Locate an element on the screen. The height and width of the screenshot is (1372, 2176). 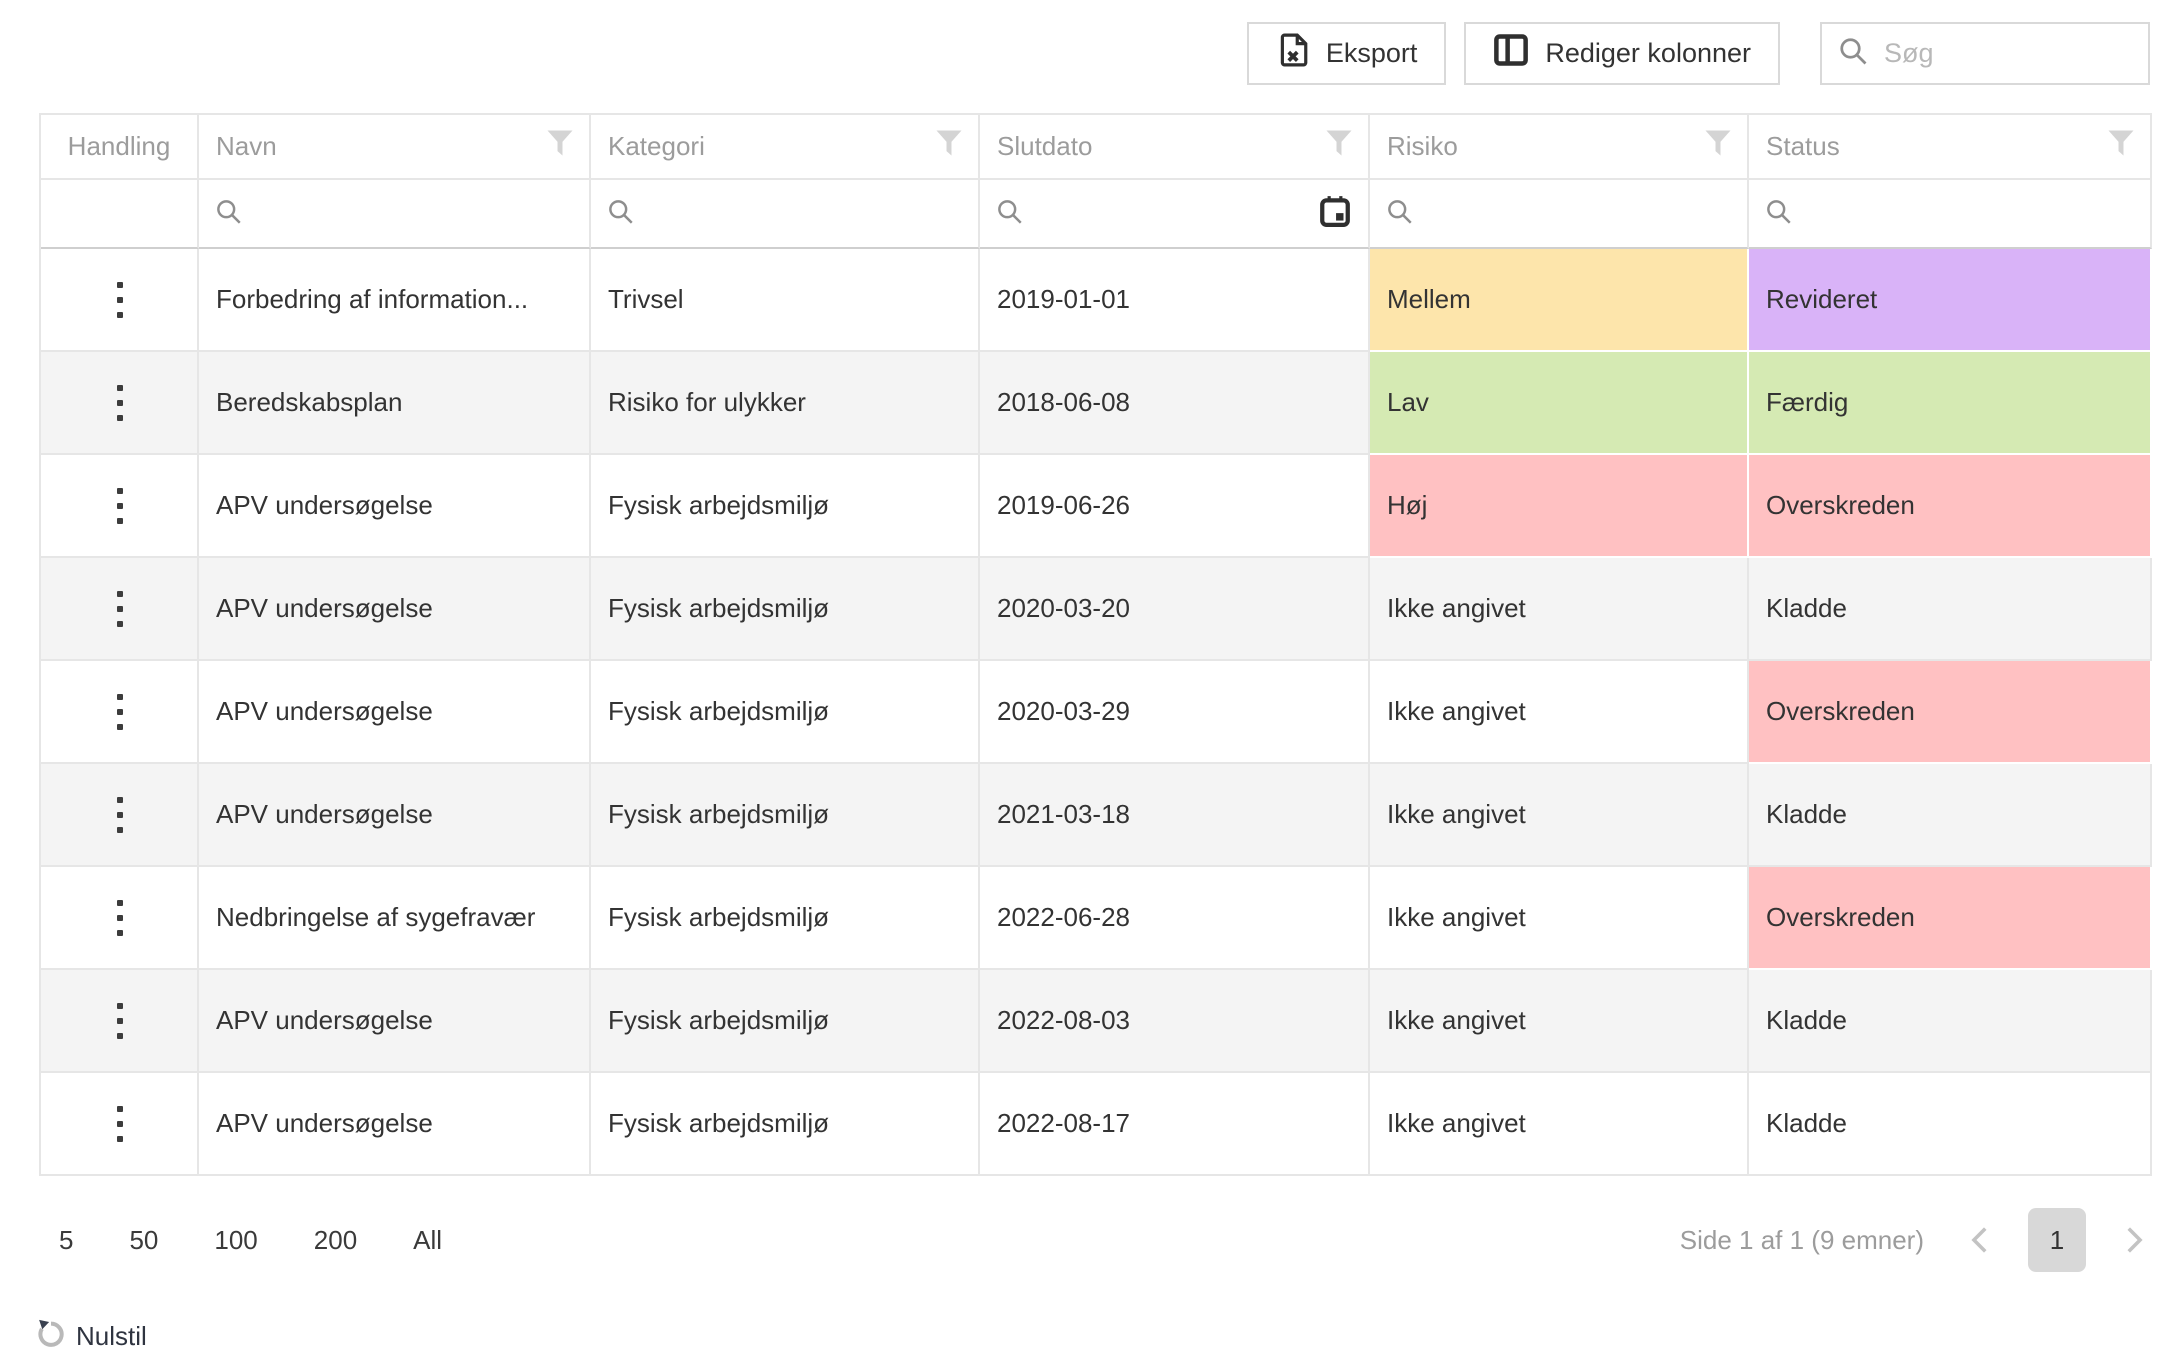
column-header-handling: Handling is located at coordinates (120, 147).